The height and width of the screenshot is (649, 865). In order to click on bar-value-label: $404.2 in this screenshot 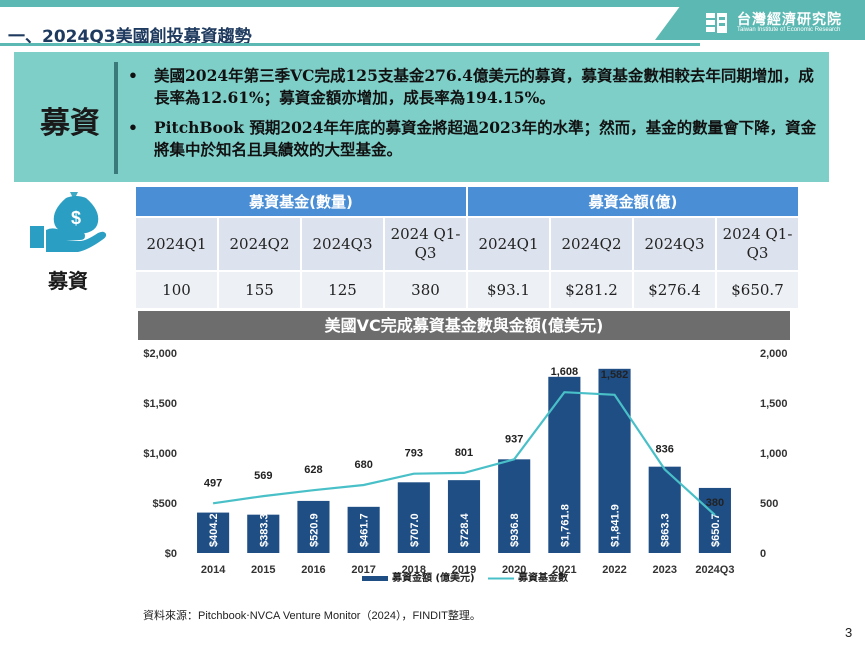, I will do `click(214, 530)`.